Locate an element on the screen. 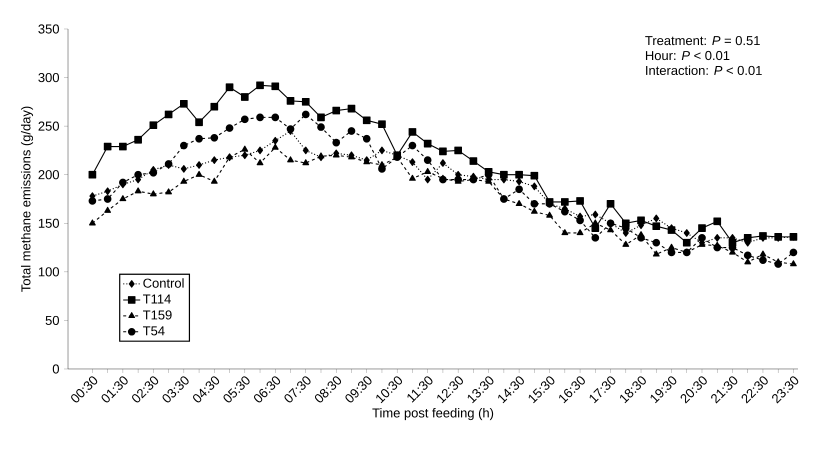 Image resolution: width=818 pixels, height=455 pixels. y-tick-label: 0 is located at coordinates (55, 369).